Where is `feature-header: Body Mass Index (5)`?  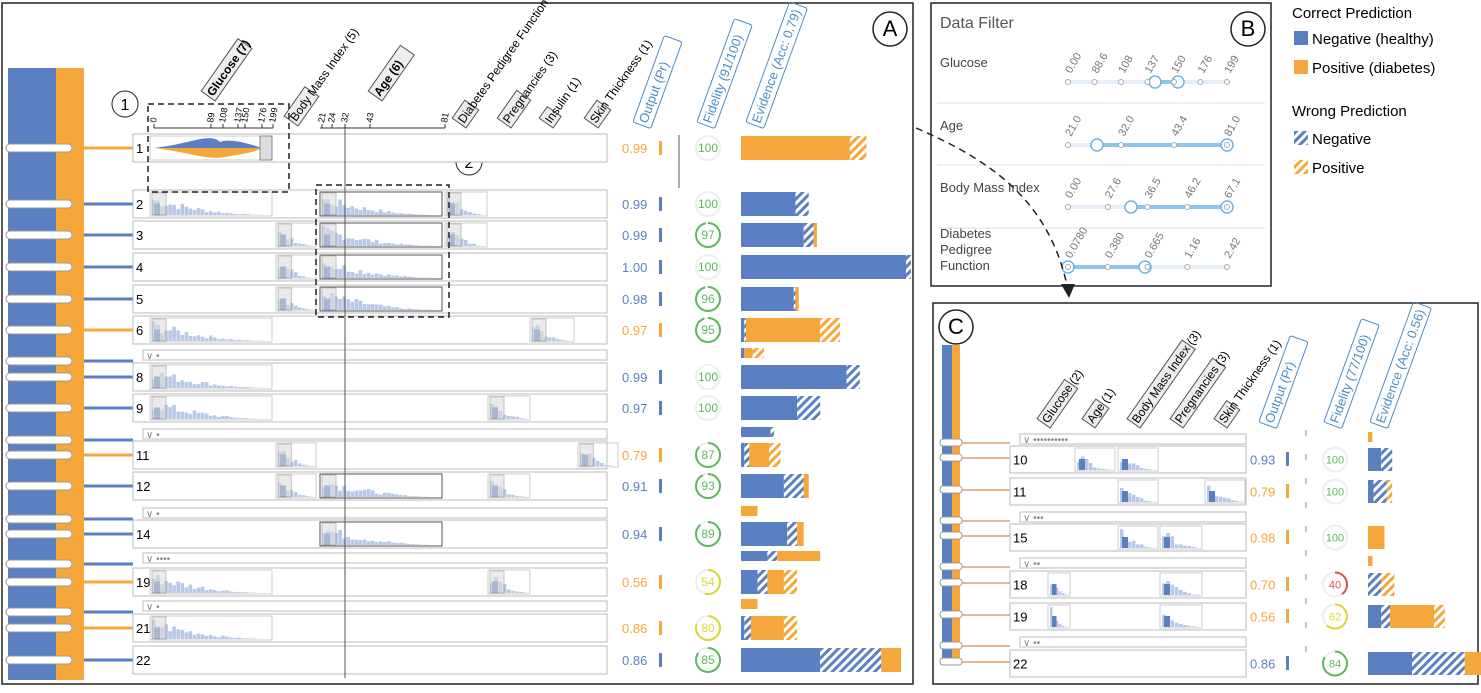 feature-header: Body Mass Index (5) is located at coordinates (324, 75).